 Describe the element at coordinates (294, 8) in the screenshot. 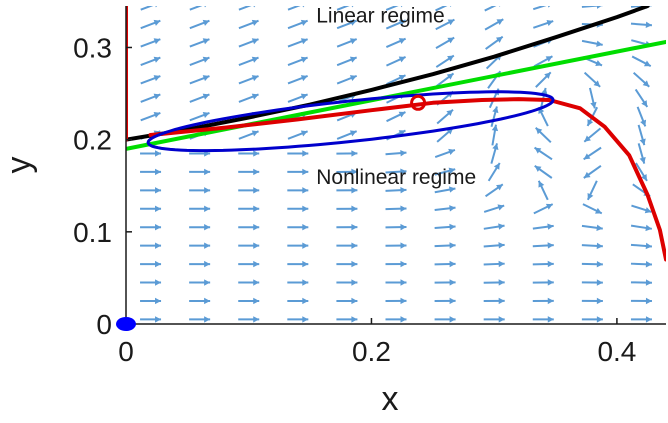

I see `field-arrow-shaft` at that location.